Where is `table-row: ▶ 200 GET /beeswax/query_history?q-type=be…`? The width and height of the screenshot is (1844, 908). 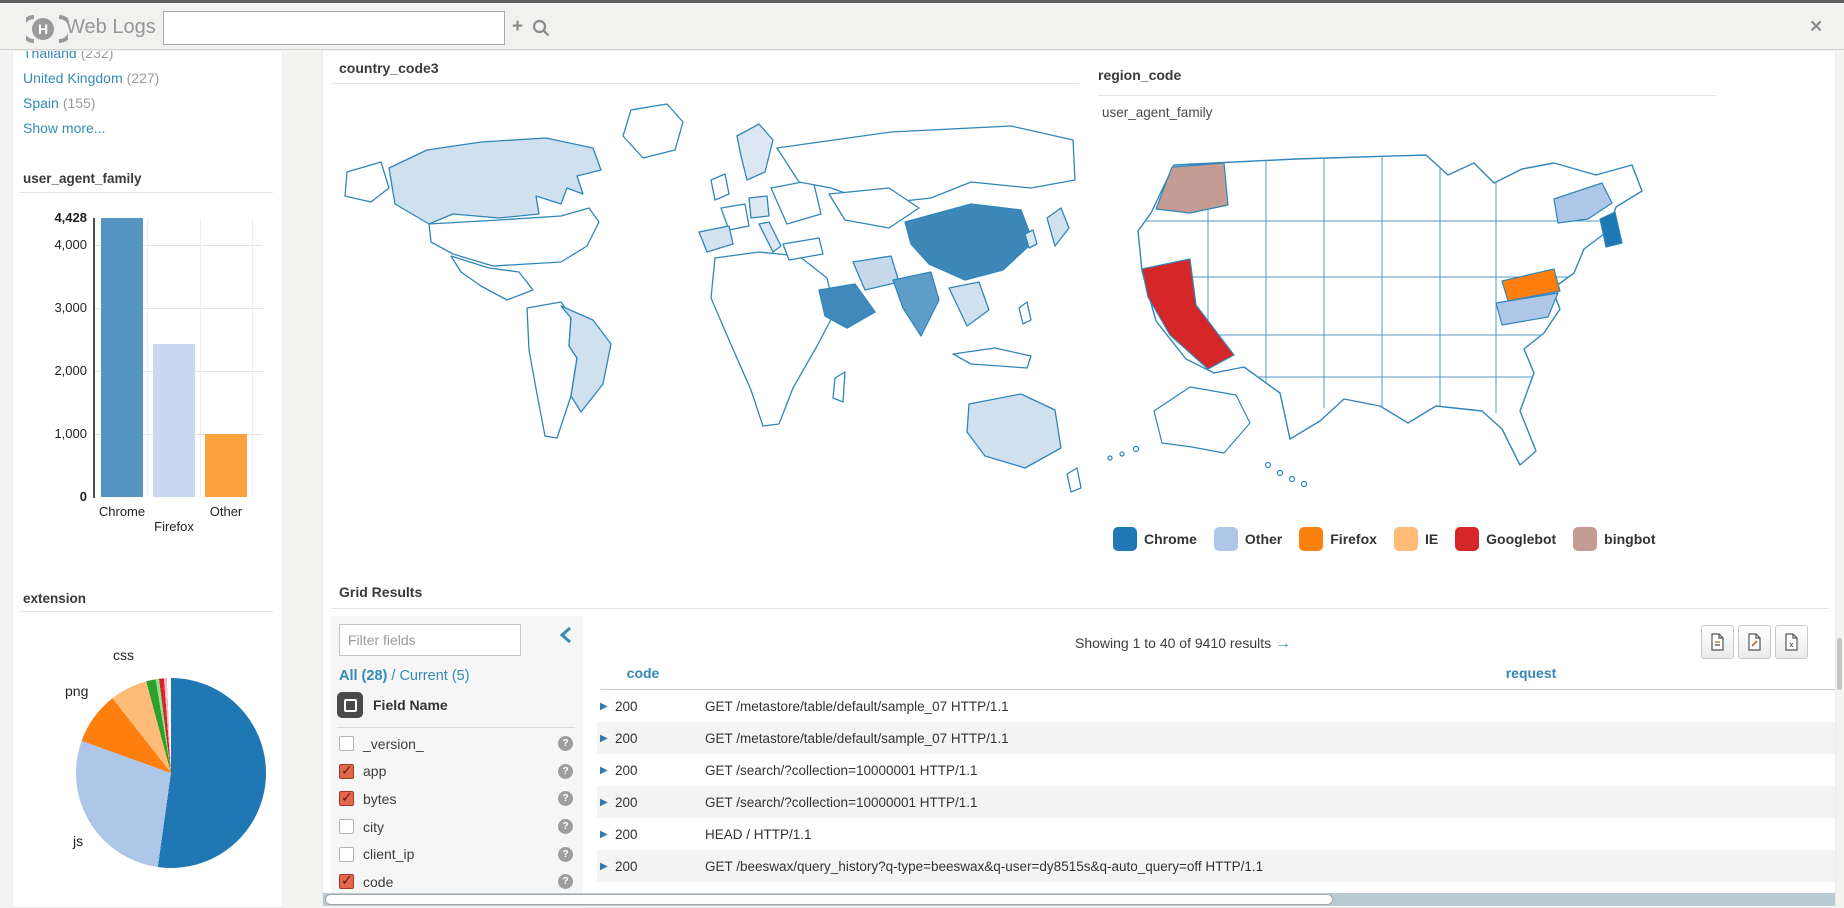
table-row: ▶ 200 GET /beeswax/query_history?q-type=be… is located at coordinates (1216, 866).